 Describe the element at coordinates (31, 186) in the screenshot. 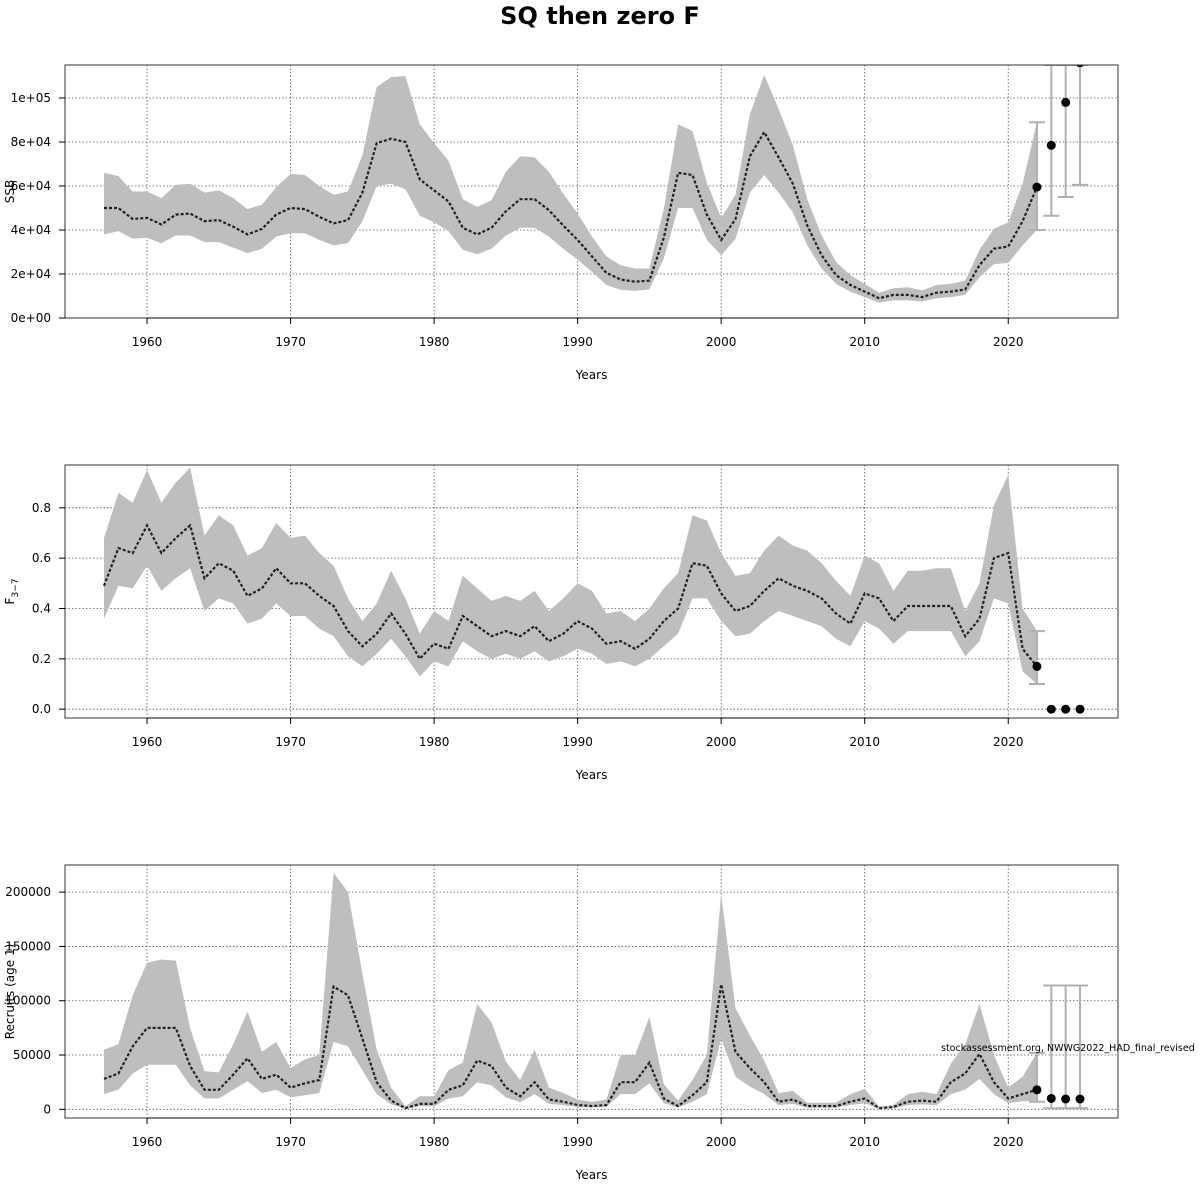

I see `ssb-y-tick-label-3: 6e+04` at that location.